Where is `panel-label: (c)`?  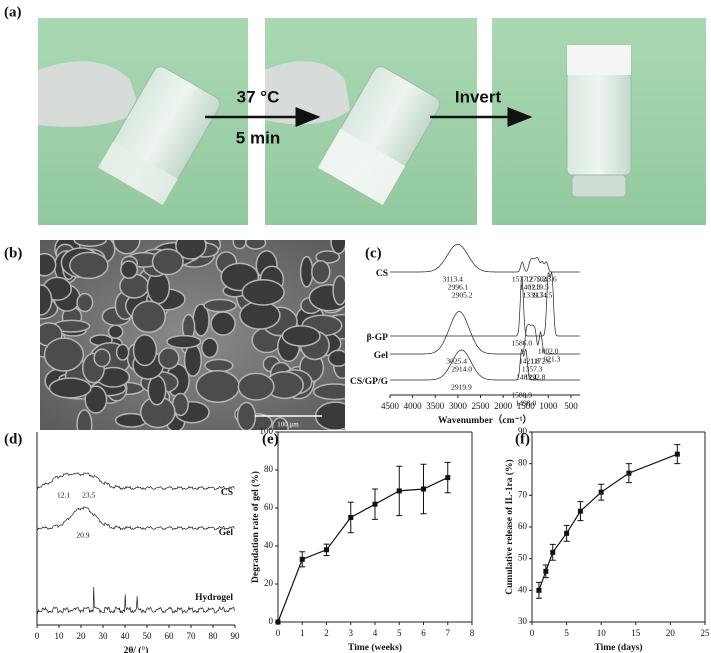 panel-label: (c) is located at coordinates (373, 253).